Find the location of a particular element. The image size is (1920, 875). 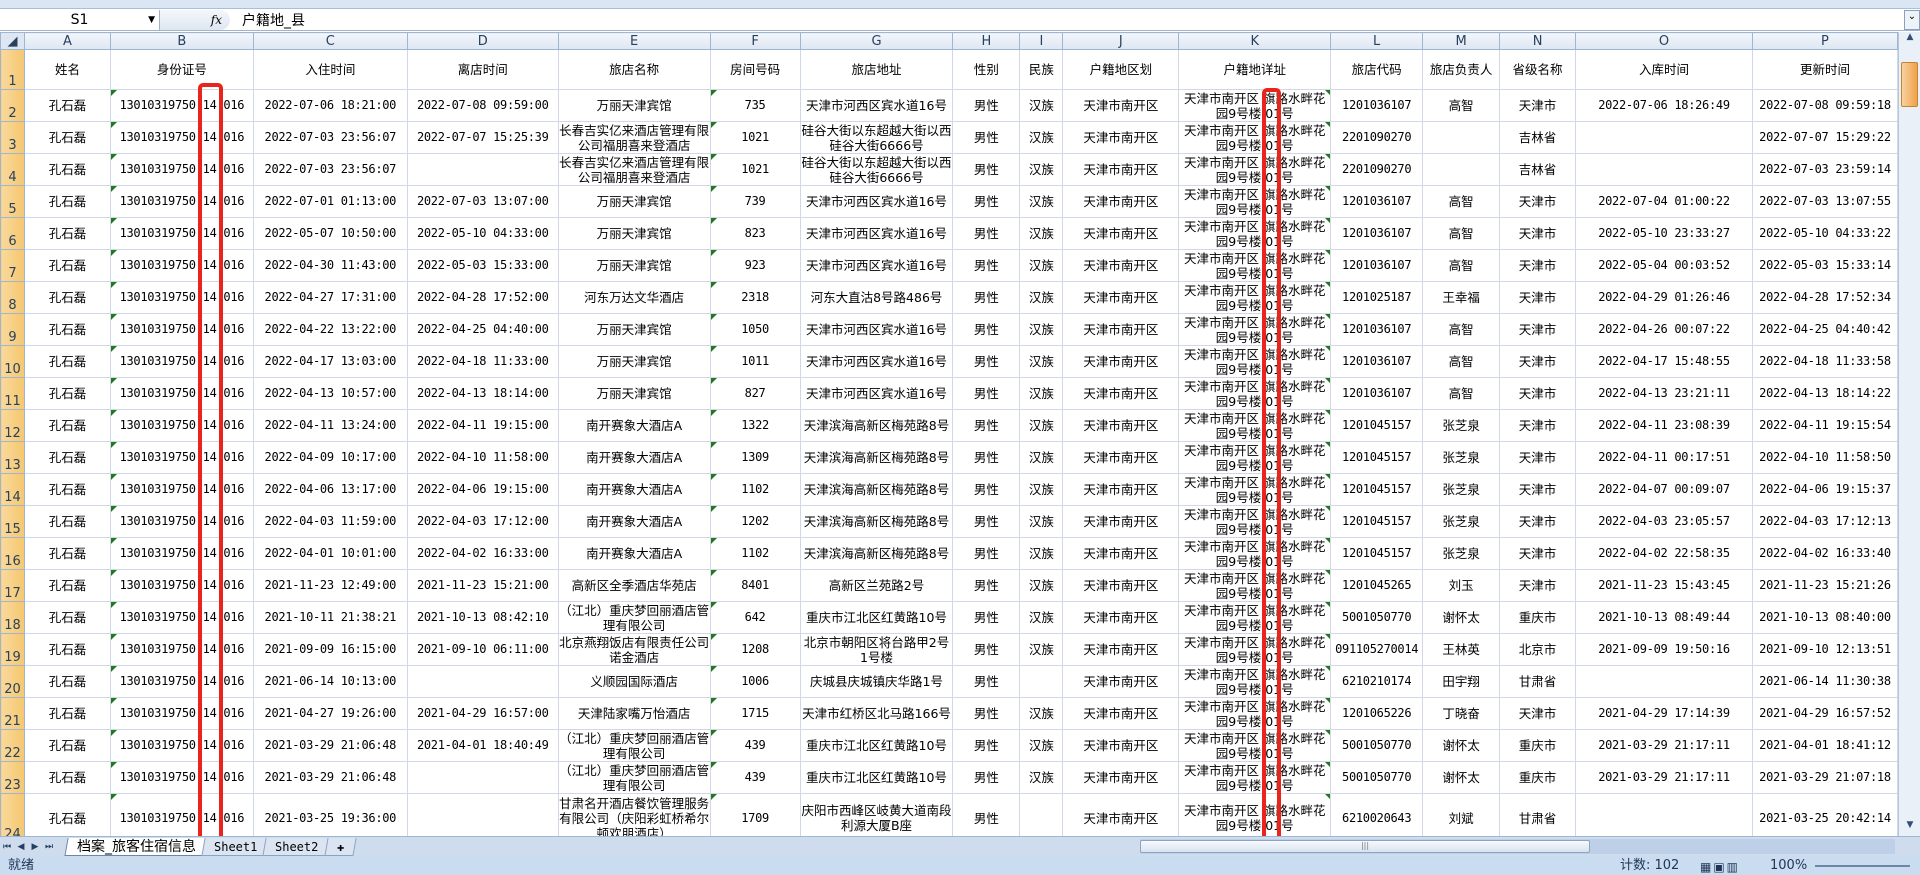

cell-o is located at coordinates (1664, 681).